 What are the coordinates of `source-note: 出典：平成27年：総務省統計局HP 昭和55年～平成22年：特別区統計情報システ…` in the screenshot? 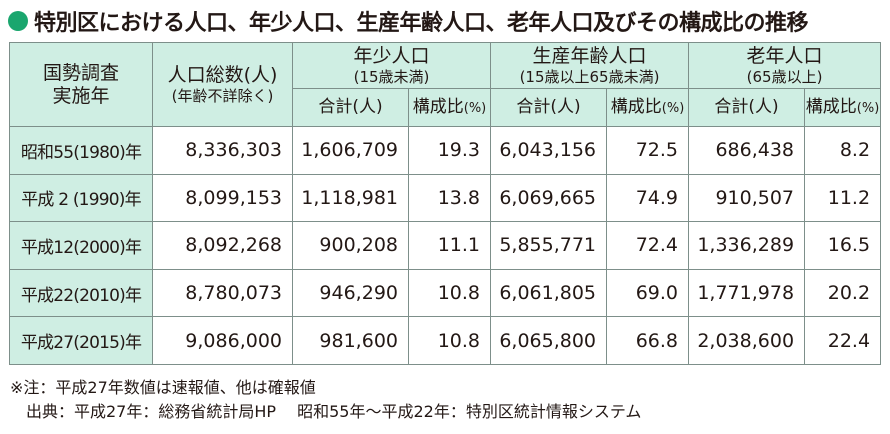 It's located at (326, 411).